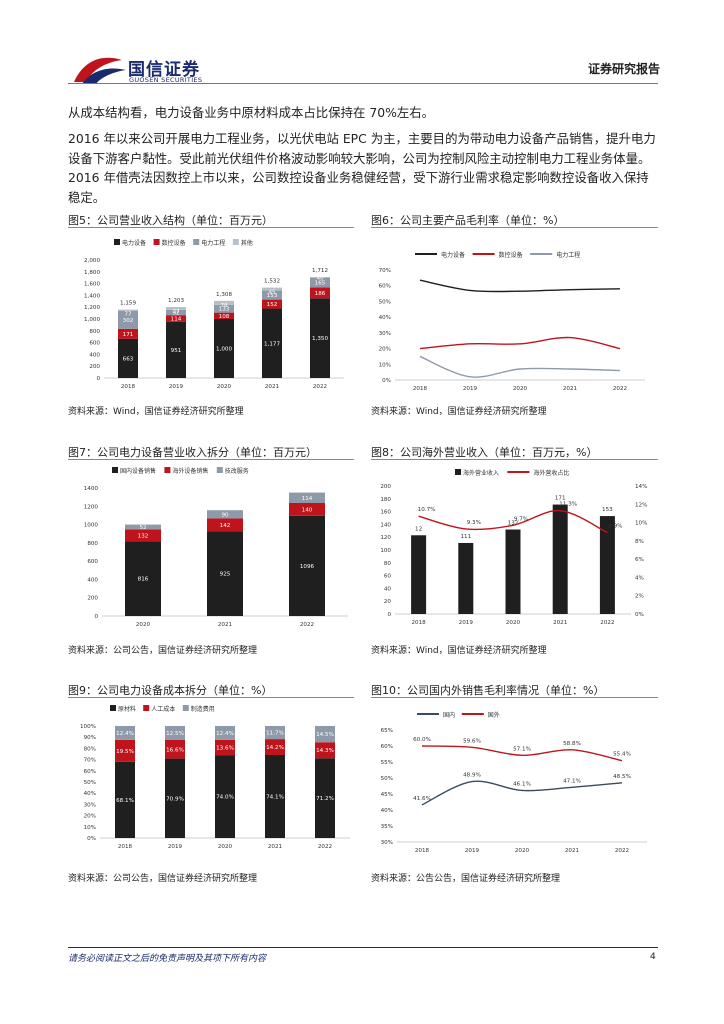 Image resolution: width=724 pixels, height=1024 pixels. Describe the element at coordinates (90, 828) in the screenshot. I see `fig9-ytick: 10%` at that location.